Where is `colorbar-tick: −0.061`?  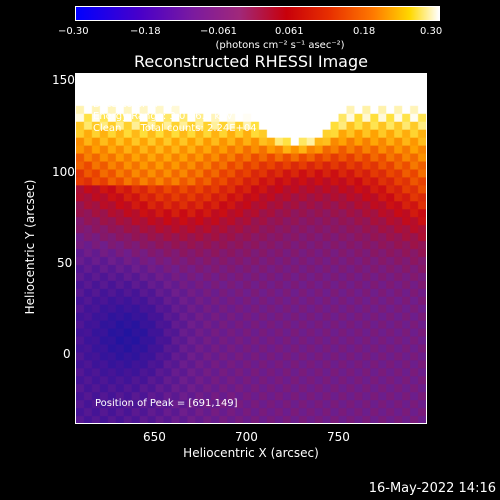
colorbar-tick: −0.061 is located at coordinates (219, 31).